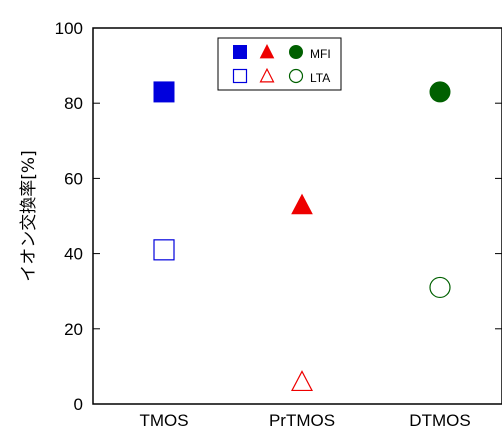 This screenshot has width=502, height=430. What do you see at coordinates (439, 420) in the screenshot?
I see `x-tick-label: DTMOS` at bounding box center [439, 420].